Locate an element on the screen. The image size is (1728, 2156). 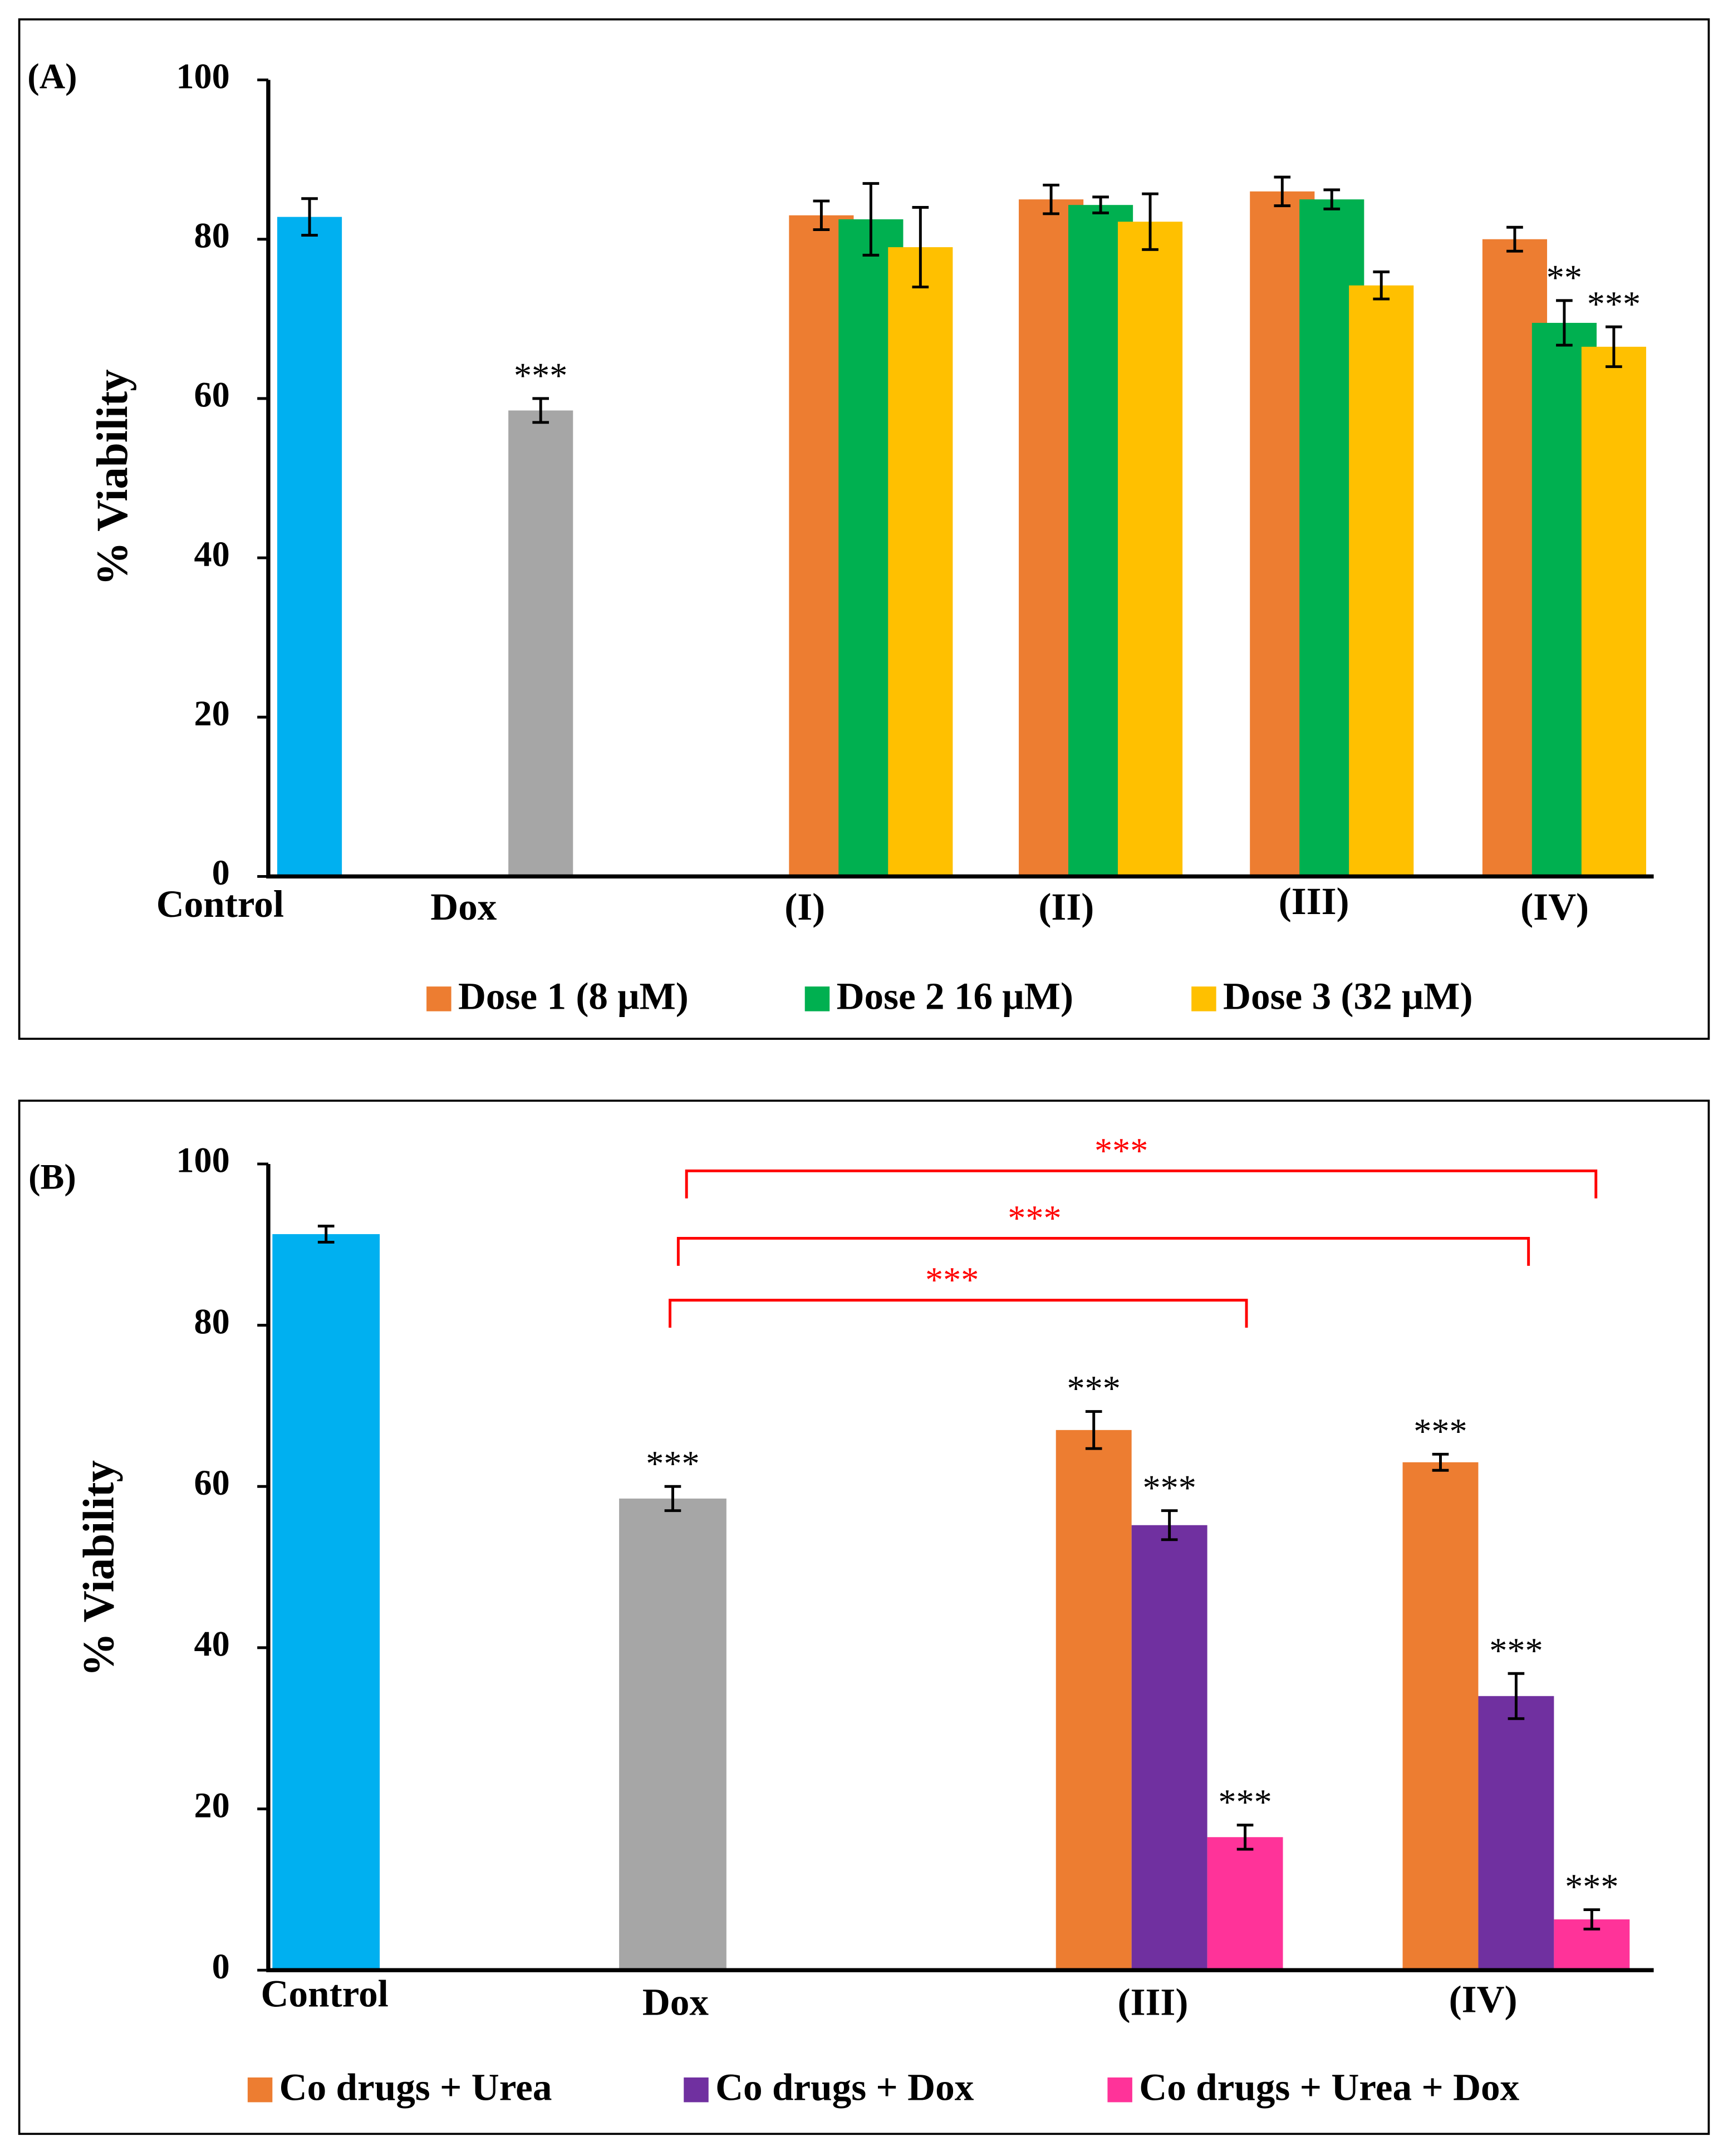
x-tick-label: (I) is located at coordinates (805, 906).